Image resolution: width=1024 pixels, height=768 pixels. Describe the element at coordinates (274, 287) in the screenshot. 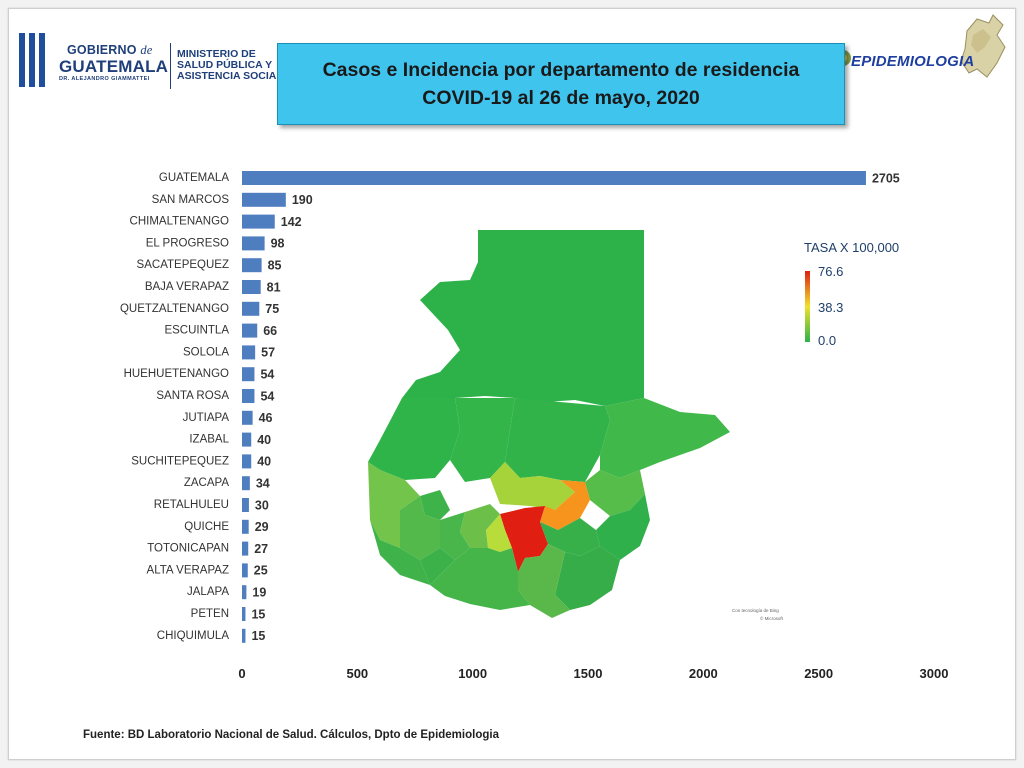

I see `data-label: 81` at that location.